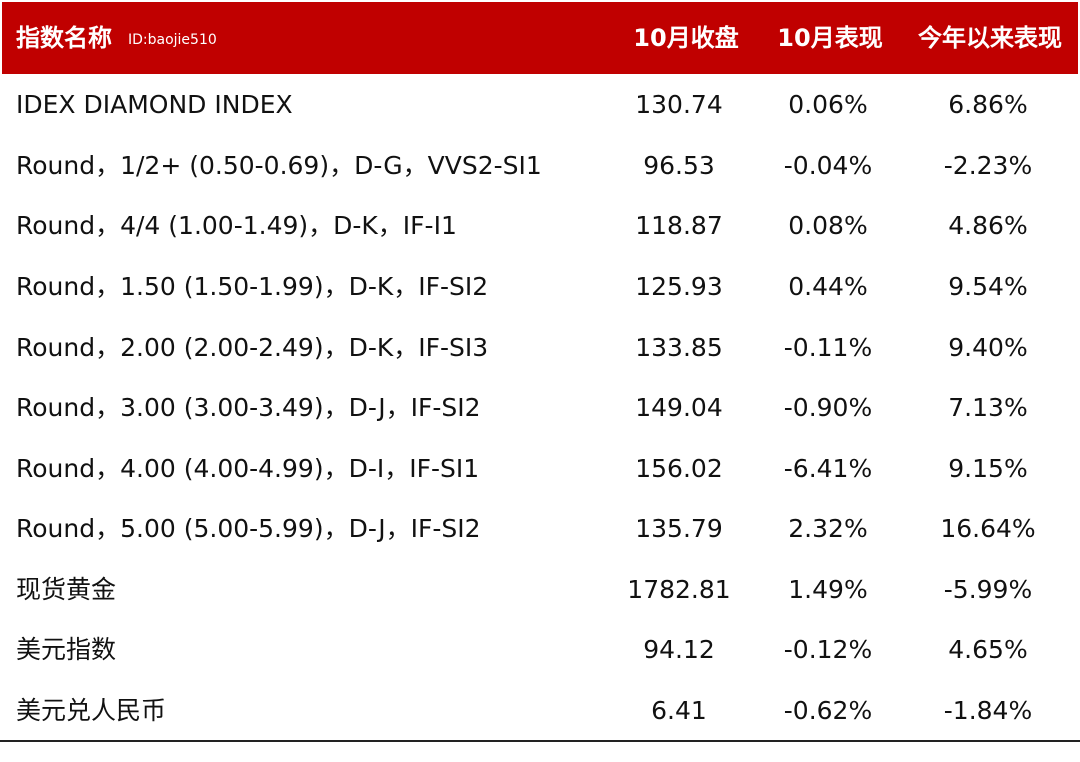  What do you see at coordinates (540, 105) in the screenshot?
I see `table-row: IDEX DIAMOND INDEX 130.74 0.06% 6.86%` at bounding box center [540, 105].